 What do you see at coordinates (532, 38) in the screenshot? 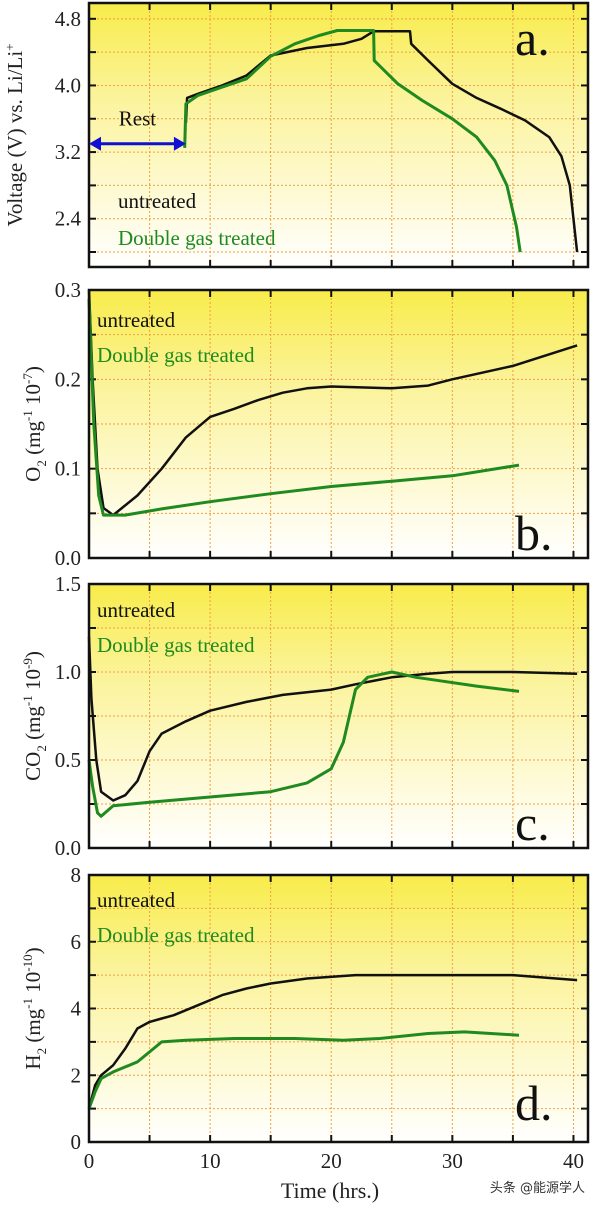
I see `panel-label: a.` at bounding box center [532, 38].